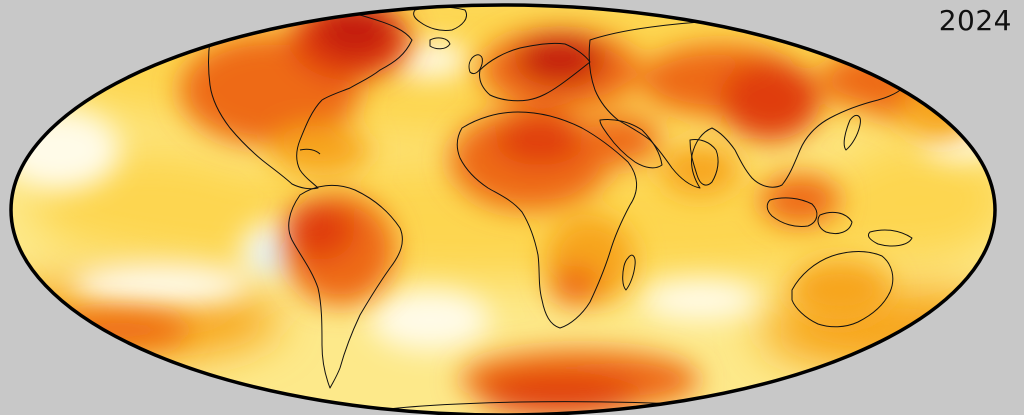 This screenshot has width=1024, height=415. I want to click on coast-south-america, so click(345, 286).